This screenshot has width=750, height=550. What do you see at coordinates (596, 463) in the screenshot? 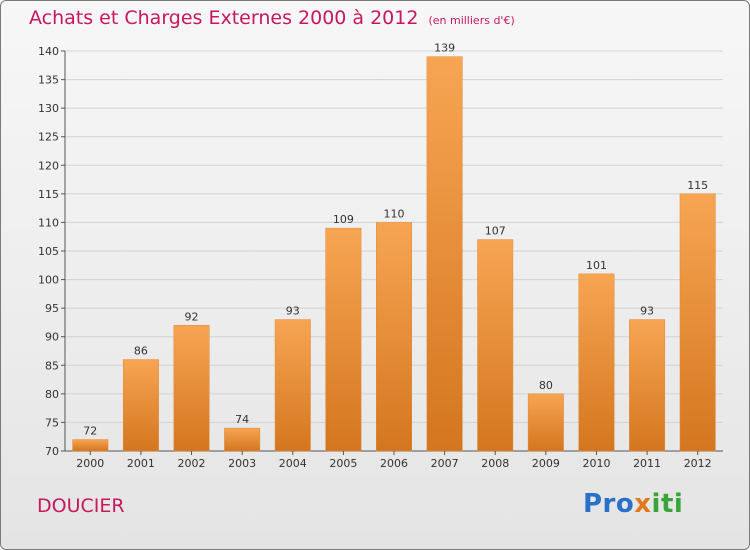
I see `x-tick-label: 2010` at bounding box center [596, 463].